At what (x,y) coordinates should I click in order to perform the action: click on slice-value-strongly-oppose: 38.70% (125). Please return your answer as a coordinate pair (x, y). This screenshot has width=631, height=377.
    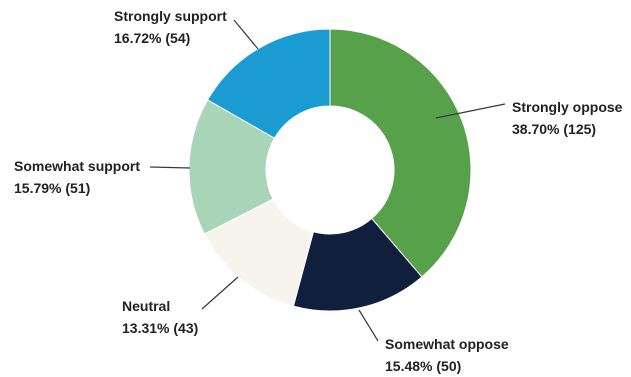
    Looking at the image, I should click on (554, 129).